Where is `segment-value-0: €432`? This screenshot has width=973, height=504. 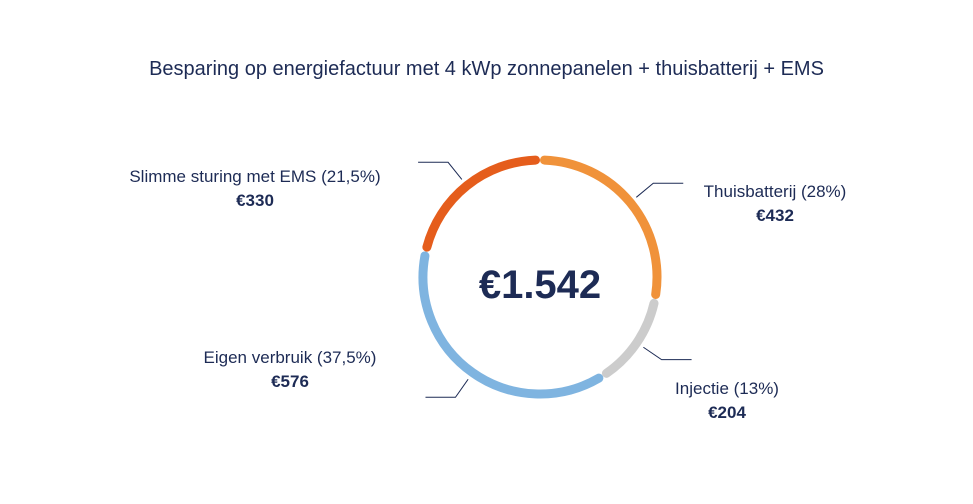
segment-value-0: €432 is located at coordinates (775, 215).